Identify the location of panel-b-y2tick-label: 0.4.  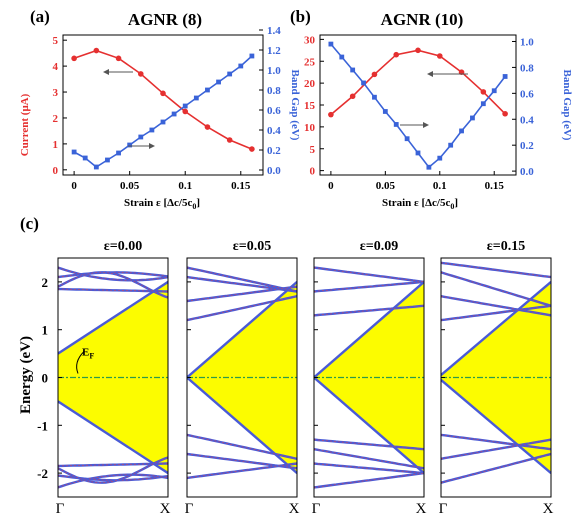
(527, 120).